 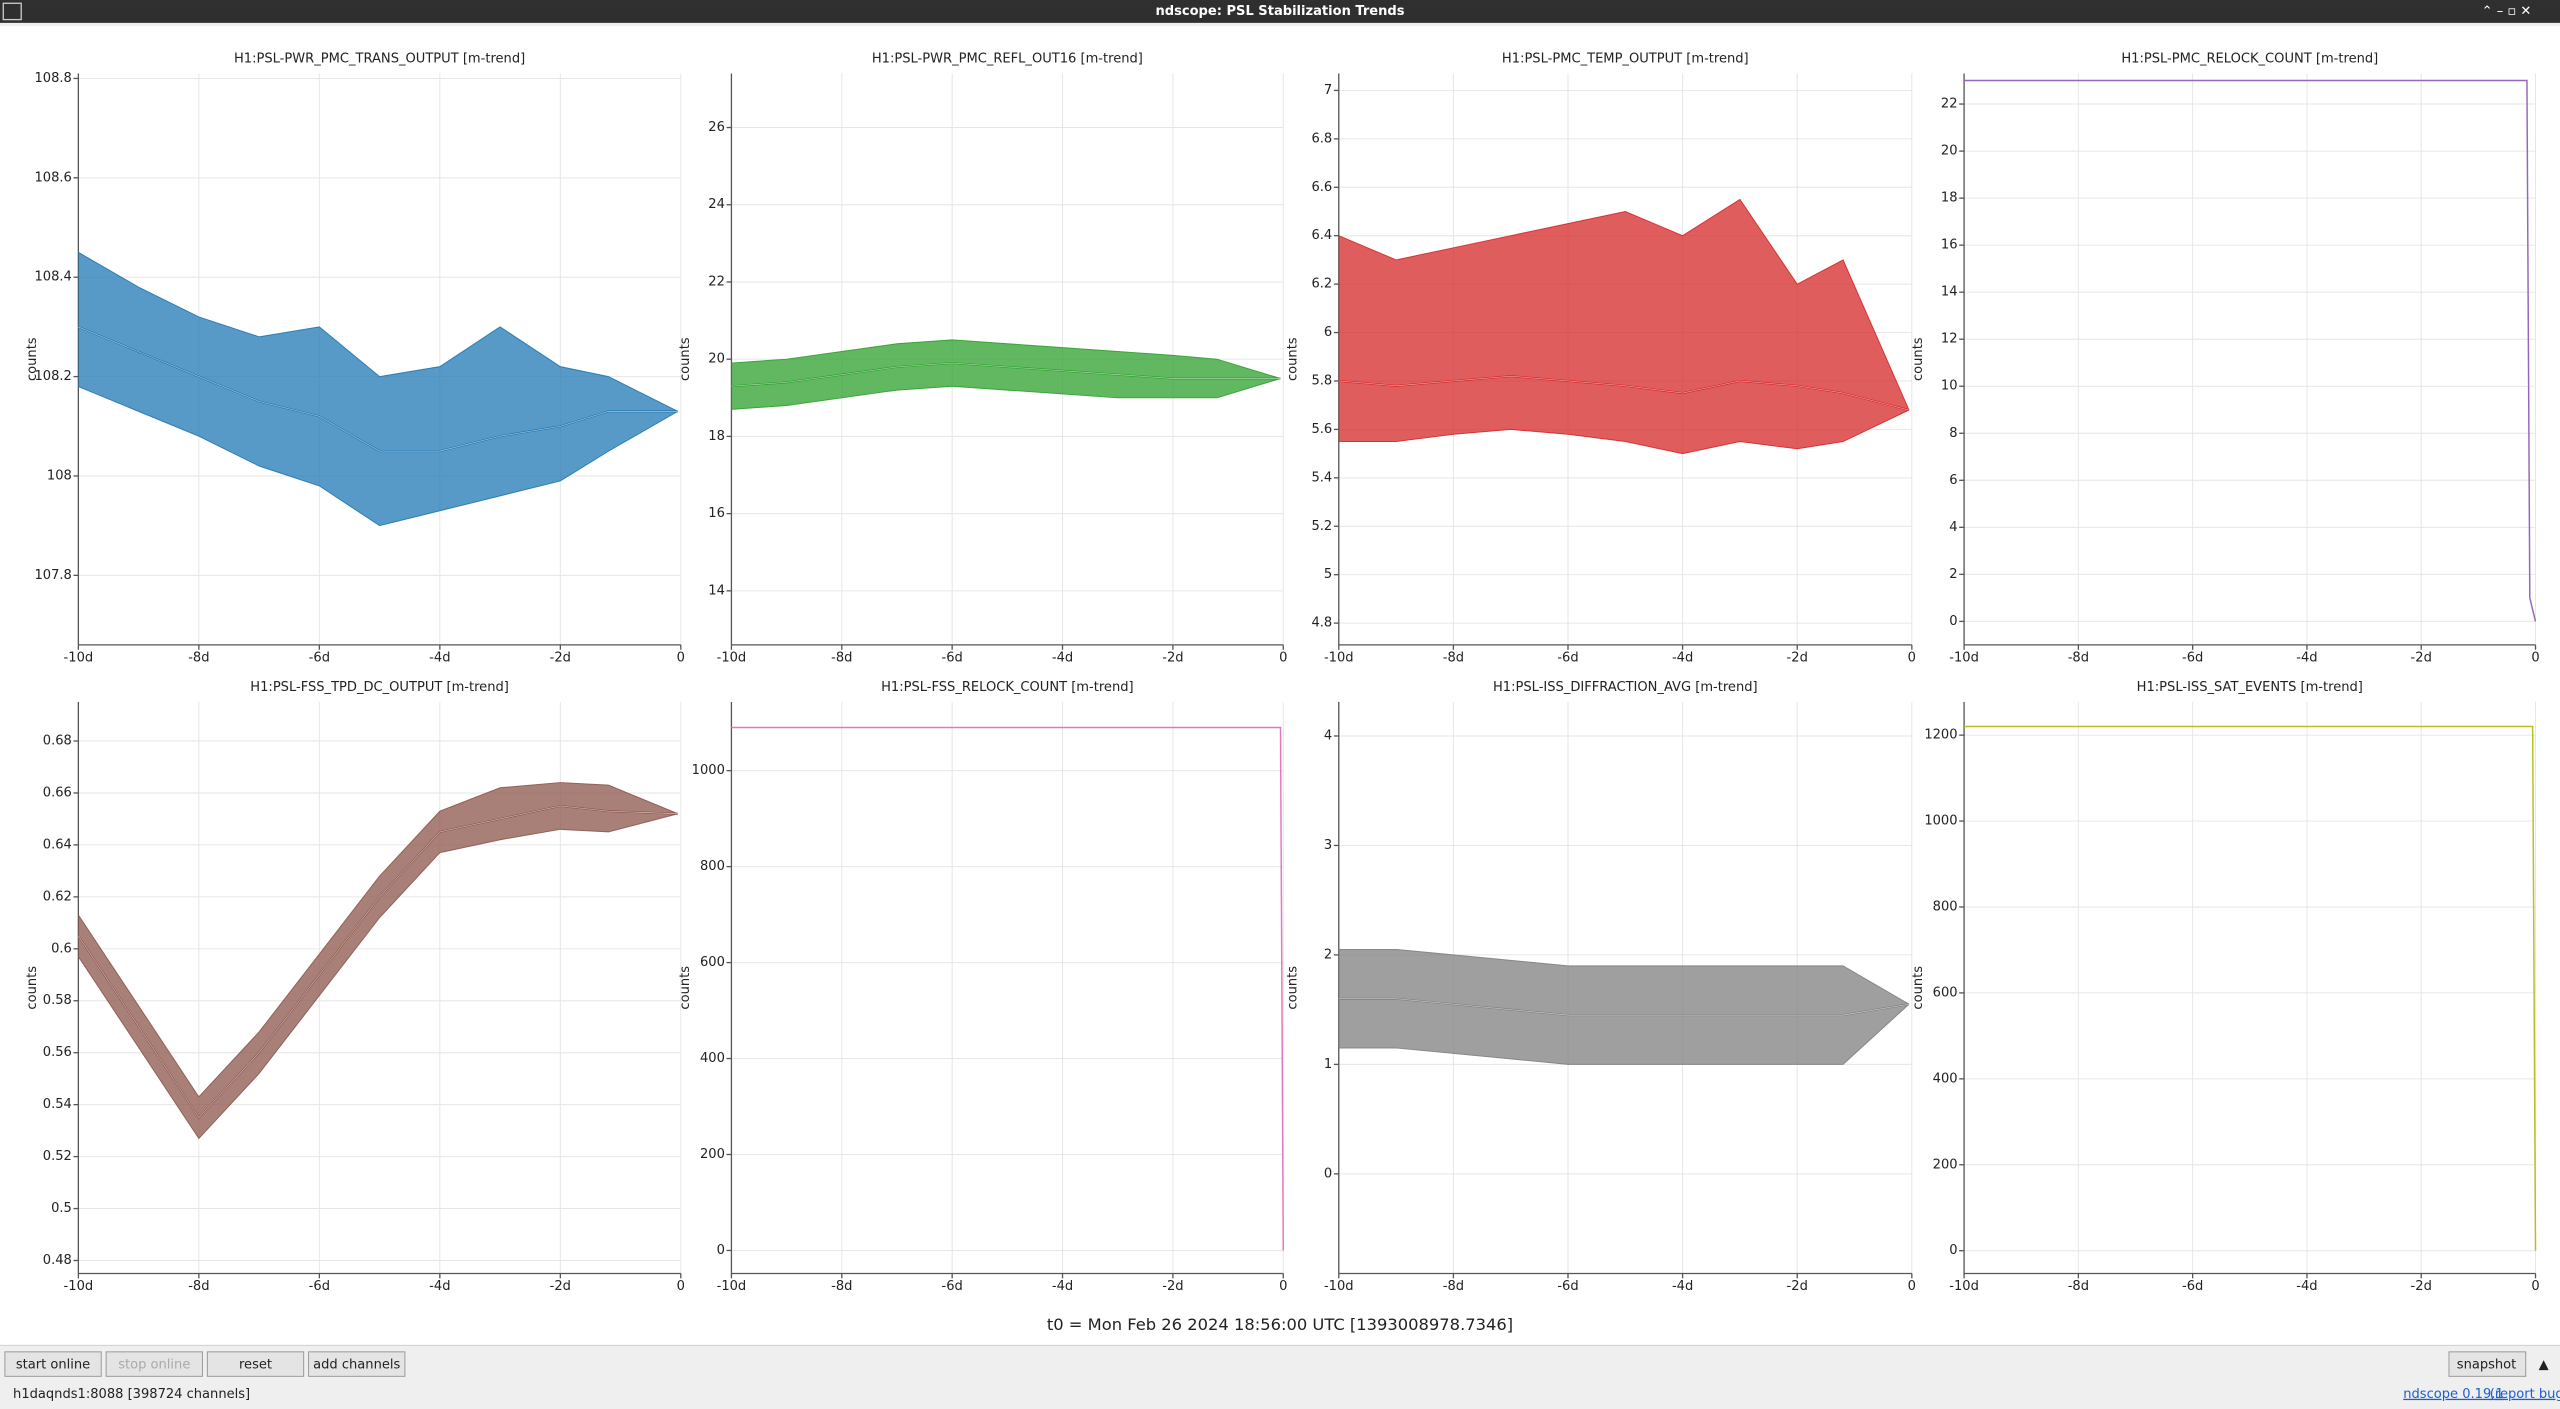 What do you see at coordinates (1953, 433) in the screenshot?
I see `y-tick-label: 8` at bounding box center [1953, 433].